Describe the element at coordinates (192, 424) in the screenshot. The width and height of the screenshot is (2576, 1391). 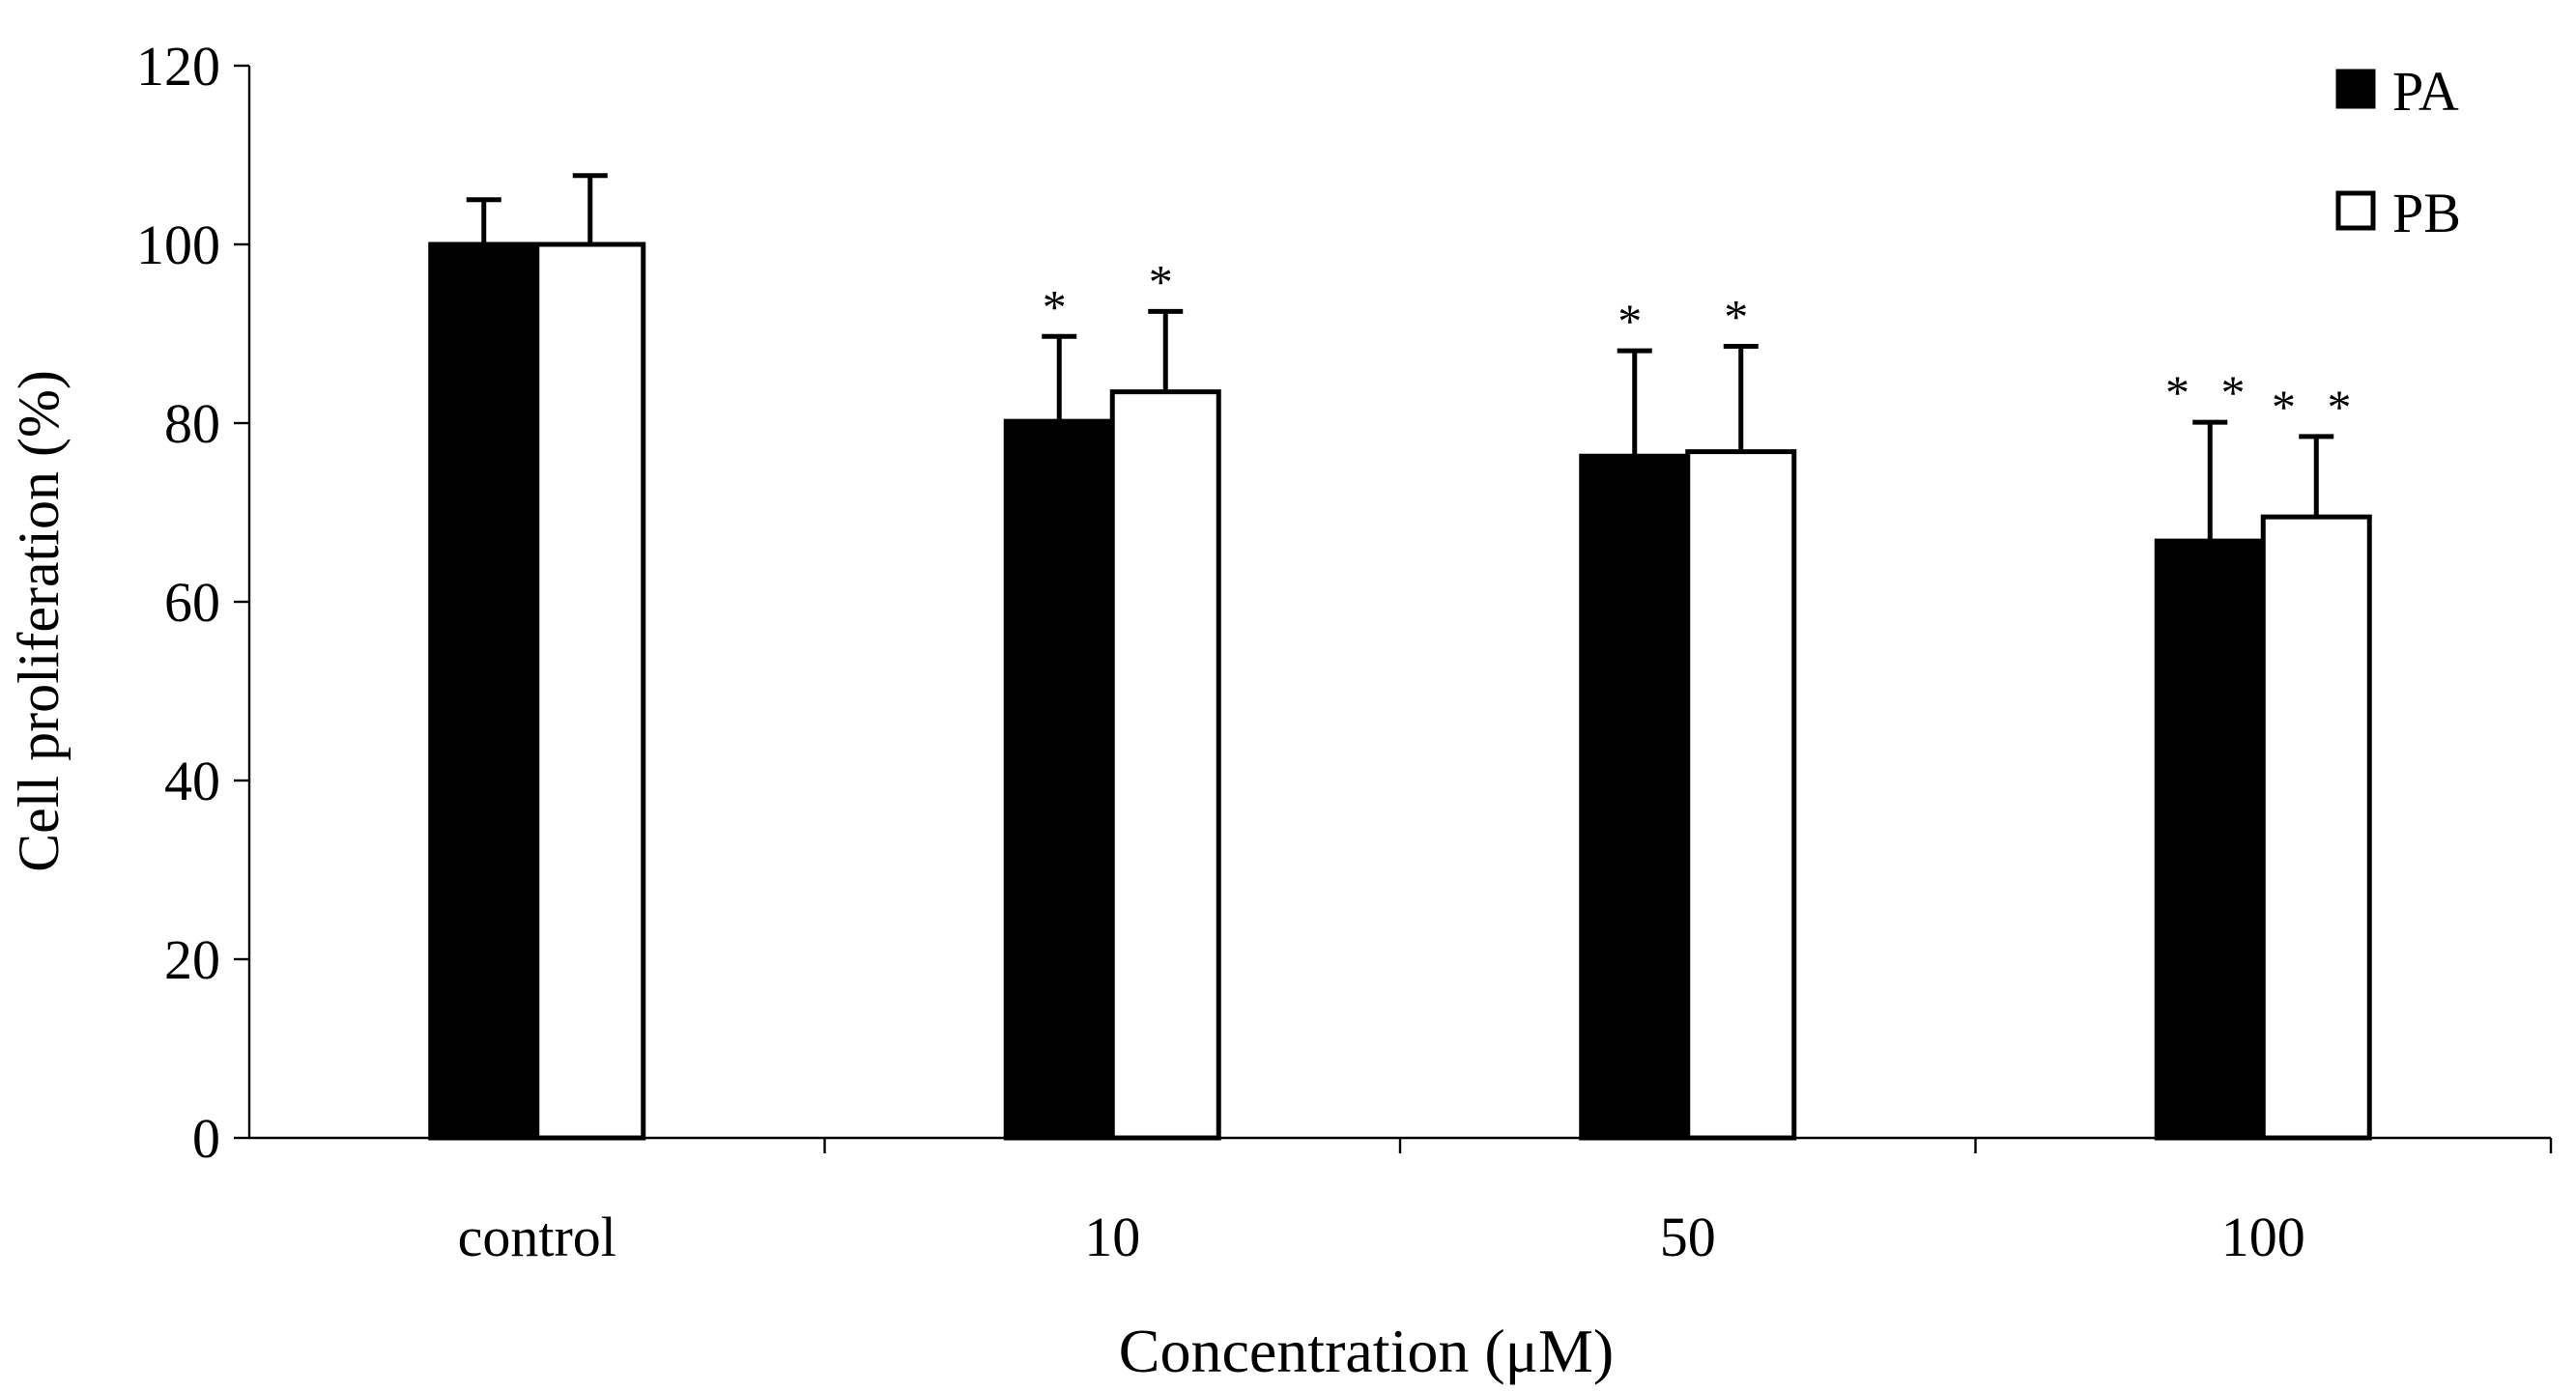
I see `y-tick-label: 80` at that location.